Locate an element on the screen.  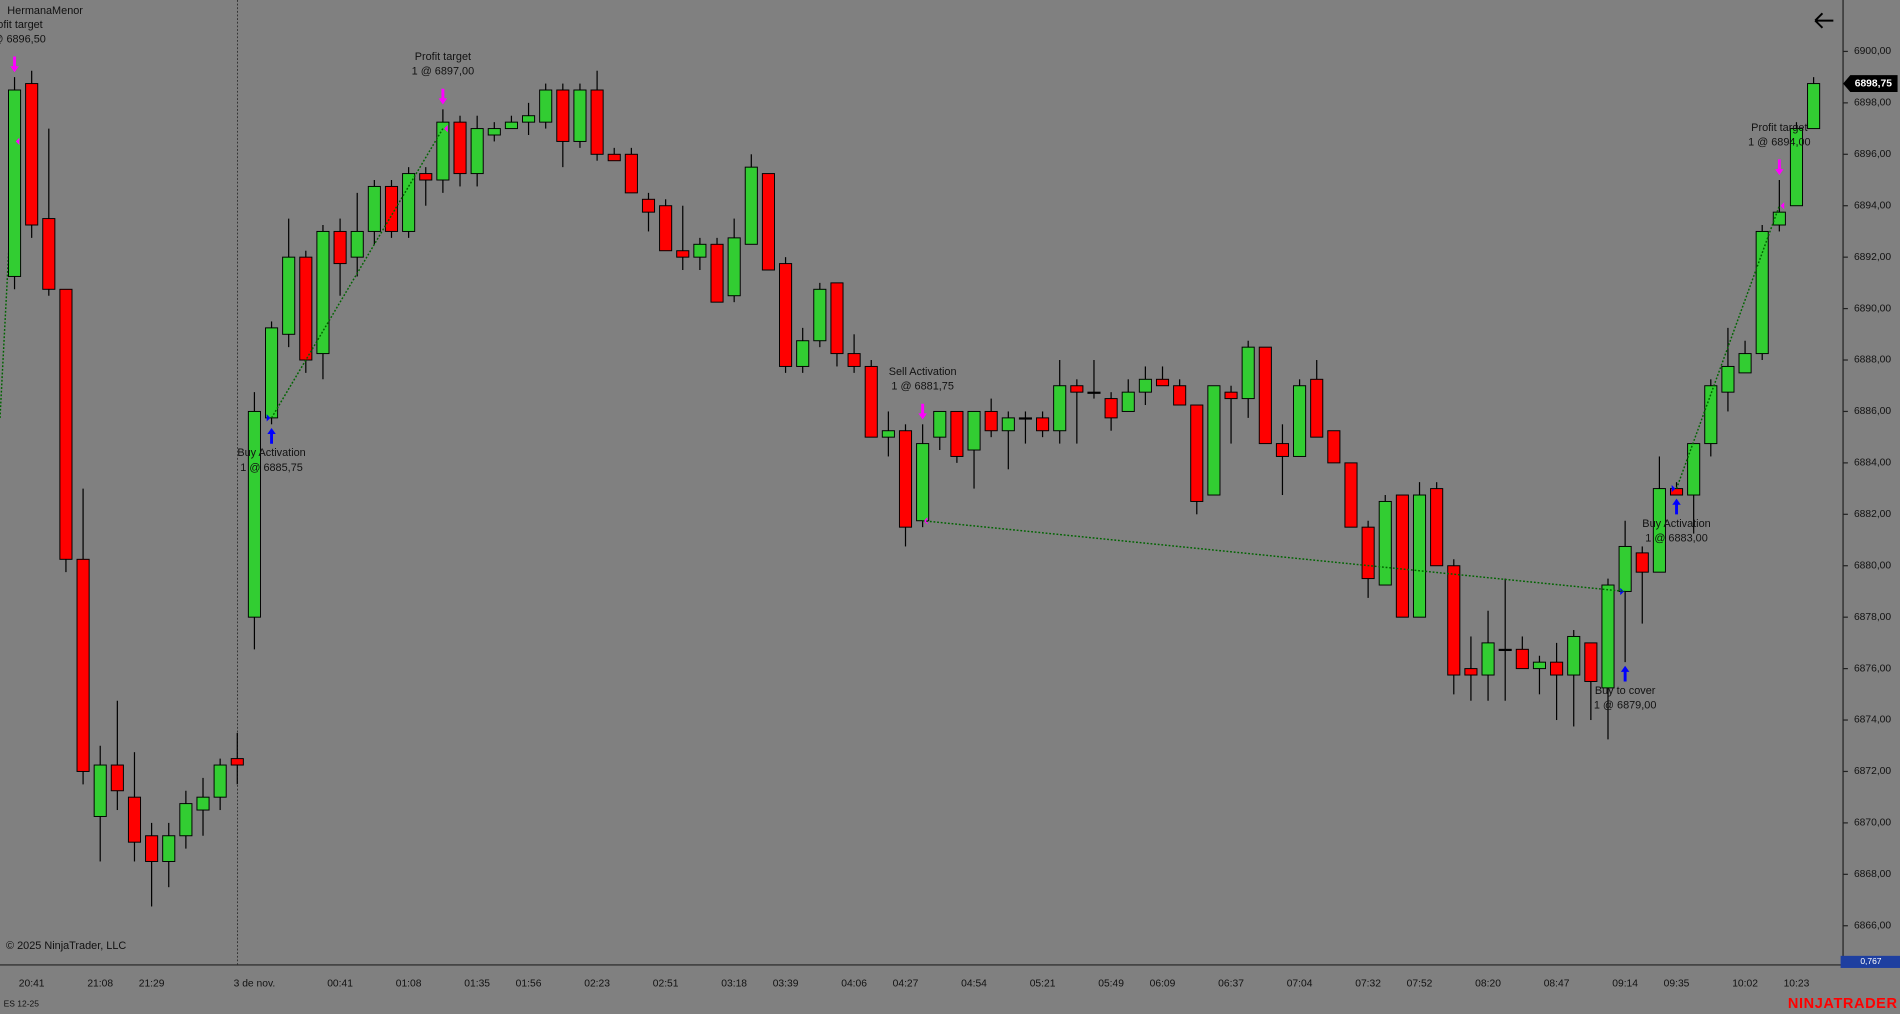
x-tick-label: 02:23 is located at coordinates (597, 983).